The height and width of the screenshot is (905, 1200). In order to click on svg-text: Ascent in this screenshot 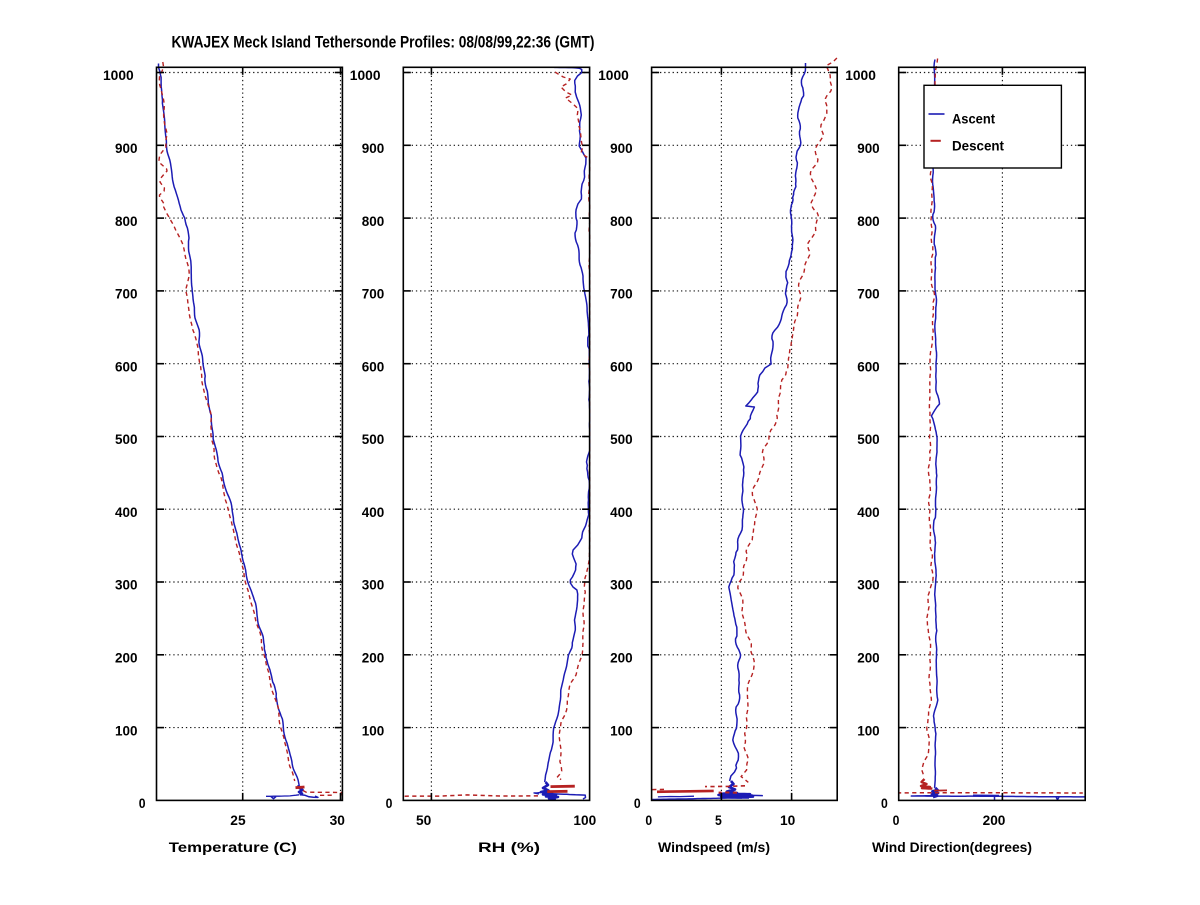, I will do `click(973, 119)`.